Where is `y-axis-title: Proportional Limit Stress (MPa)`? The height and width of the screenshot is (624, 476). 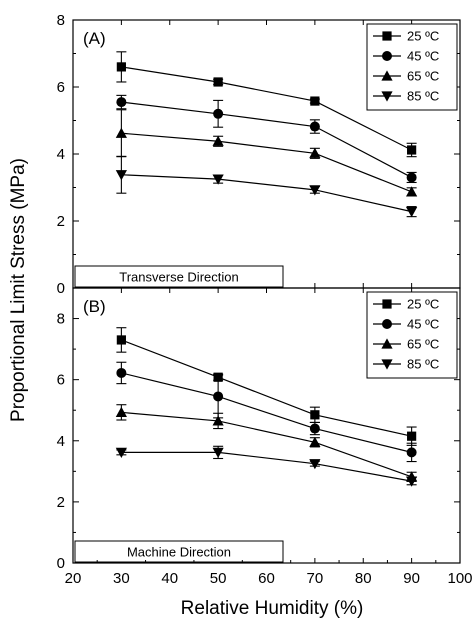
y-axis-title: Proportional Limit Stress (MPa) is located at coordinates (18, 290).